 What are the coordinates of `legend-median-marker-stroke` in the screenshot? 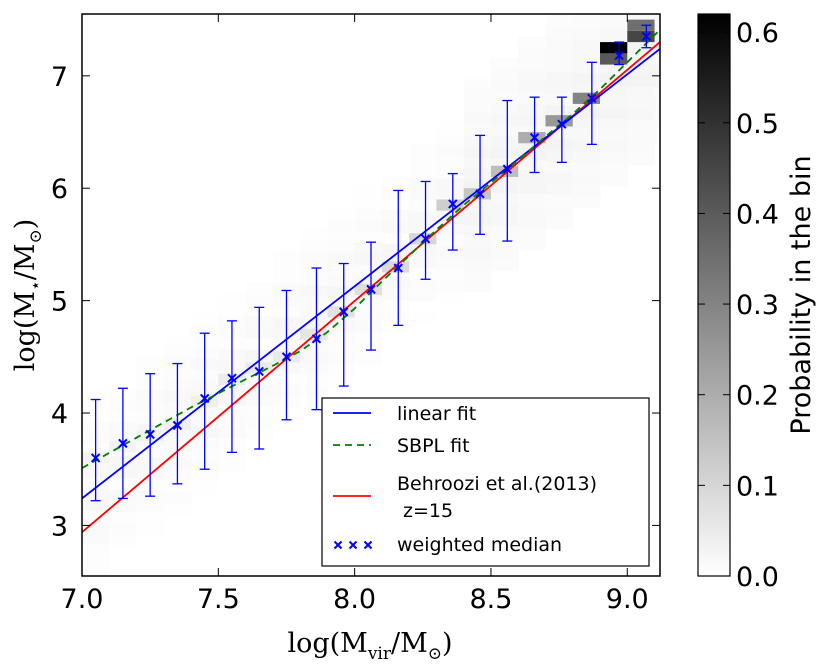 It's located at (353, 545).